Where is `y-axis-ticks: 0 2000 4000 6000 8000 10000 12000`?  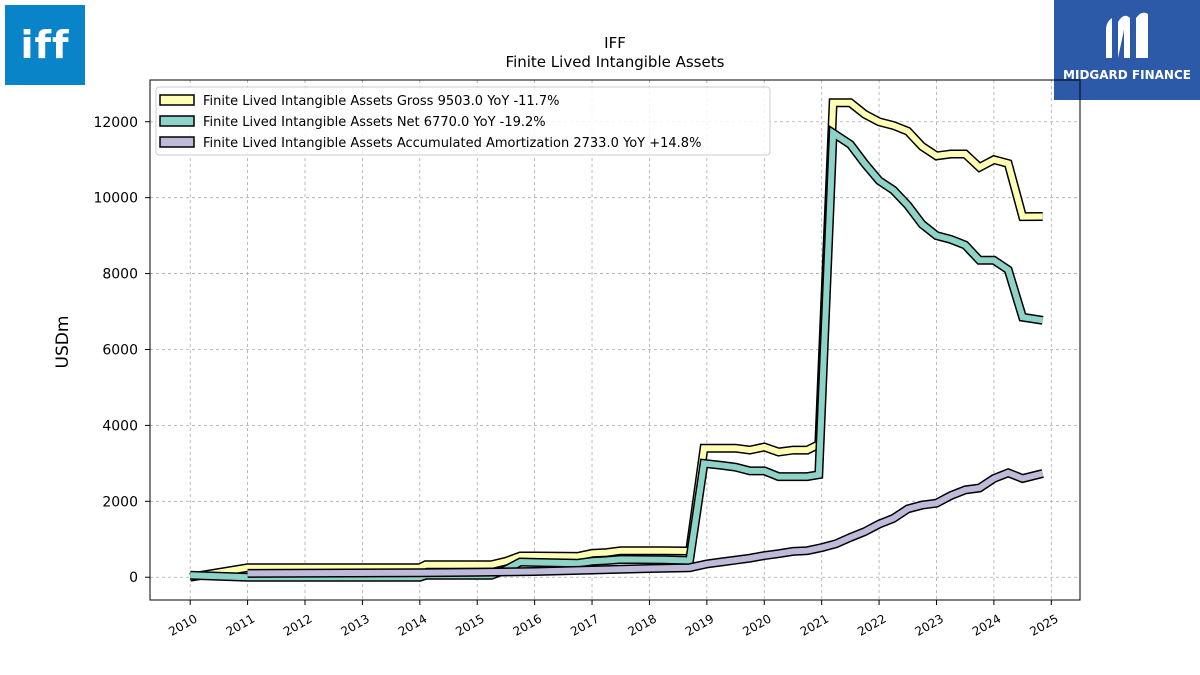
y-axis-ticks: 0 2000 4000 6000 8000 10000 12000 is located at coordinates (121, 350).